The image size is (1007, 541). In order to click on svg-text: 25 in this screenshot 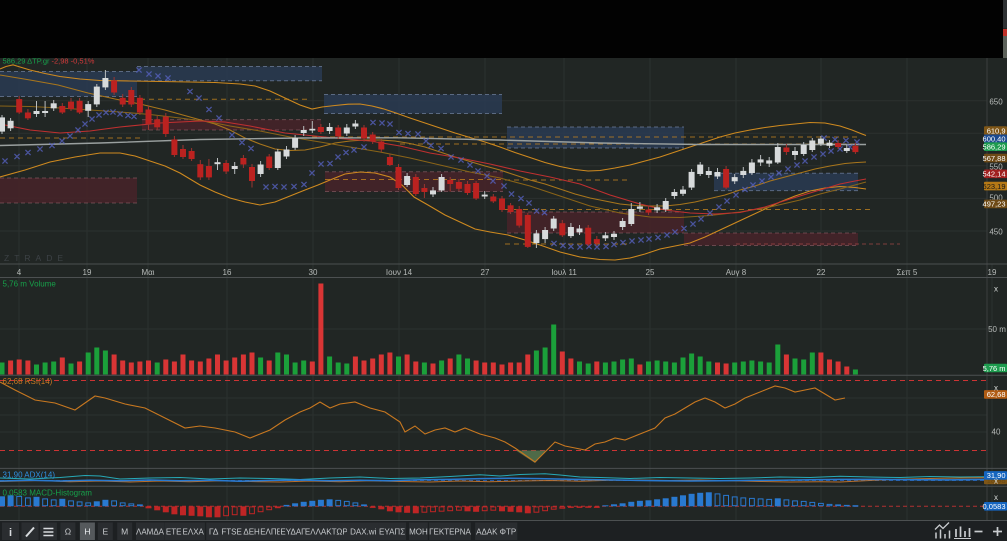, I will do `click(650, 272)`.